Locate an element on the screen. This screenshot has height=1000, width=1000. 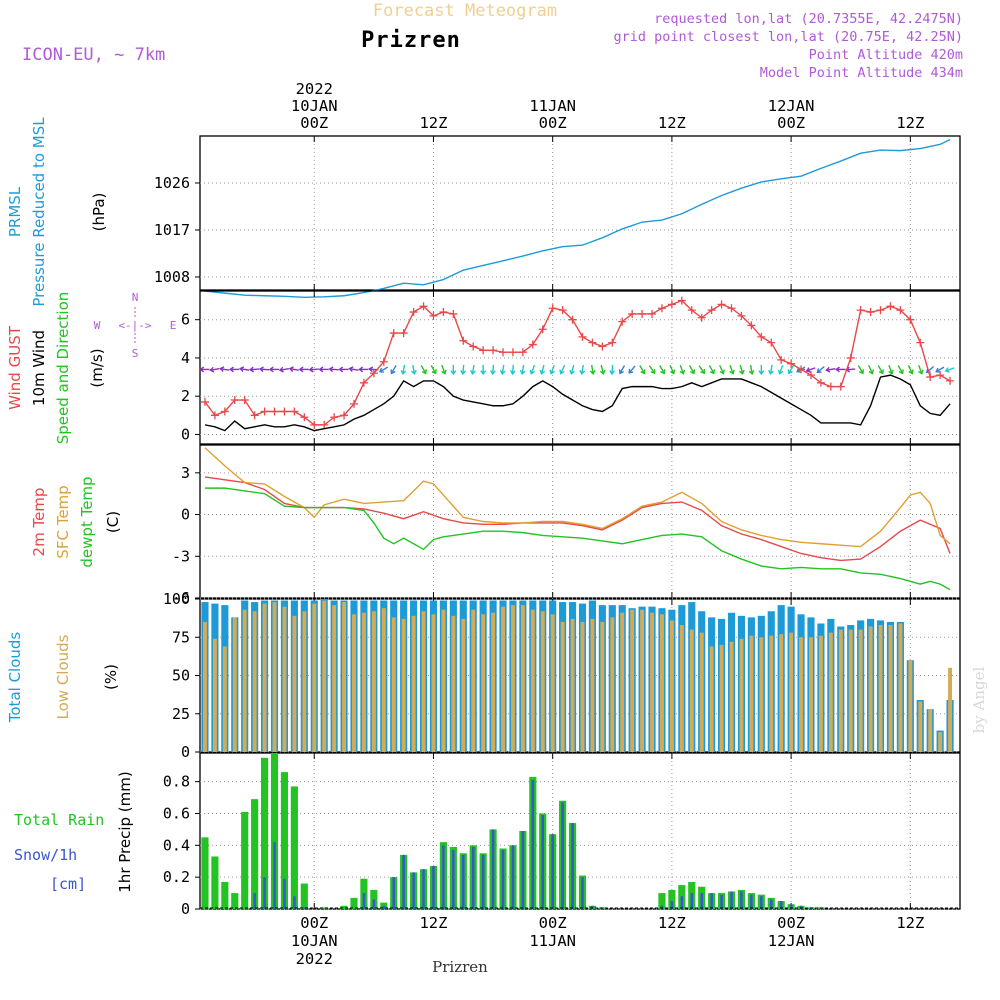
requested-coords: requested lon,lat (20.7355E, 42.2475N) is located at coordinates (808, 19).